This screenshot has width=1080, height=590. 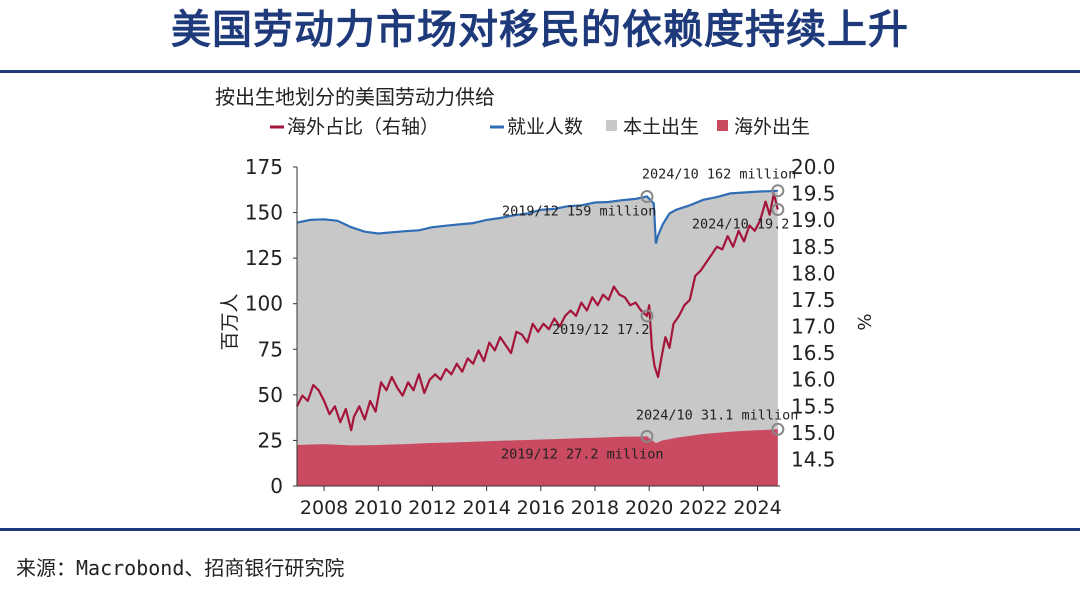 What do you see at coordinates (813, 380) in the screenshot?
I see `right-tick-label: 16.0` at bounding box center [813, 380].